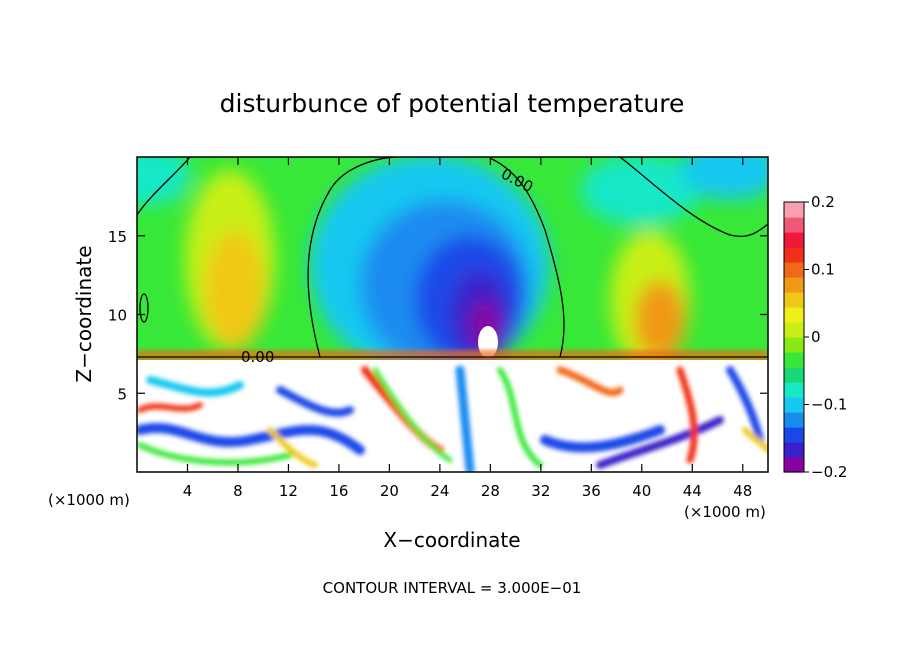  I want to click on colorbar-tick-label: 0.2, so click(823, 202).